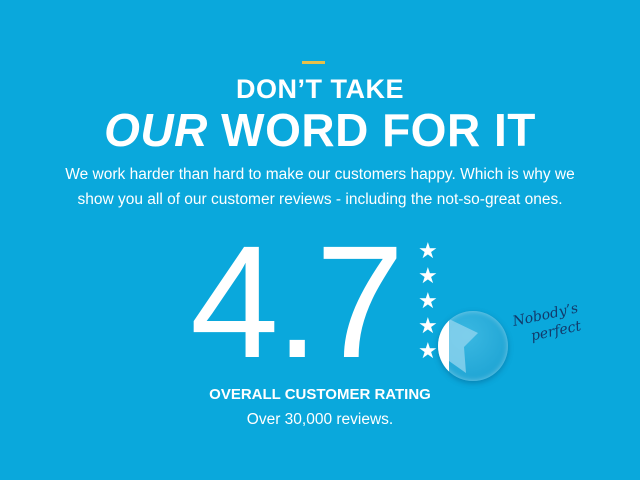 This screenshot has height=480, width=640. What do you see at coordinates (297, 301) in the screenshot?
I see `rating-value: 4.7` at bounding box center [297, 301].